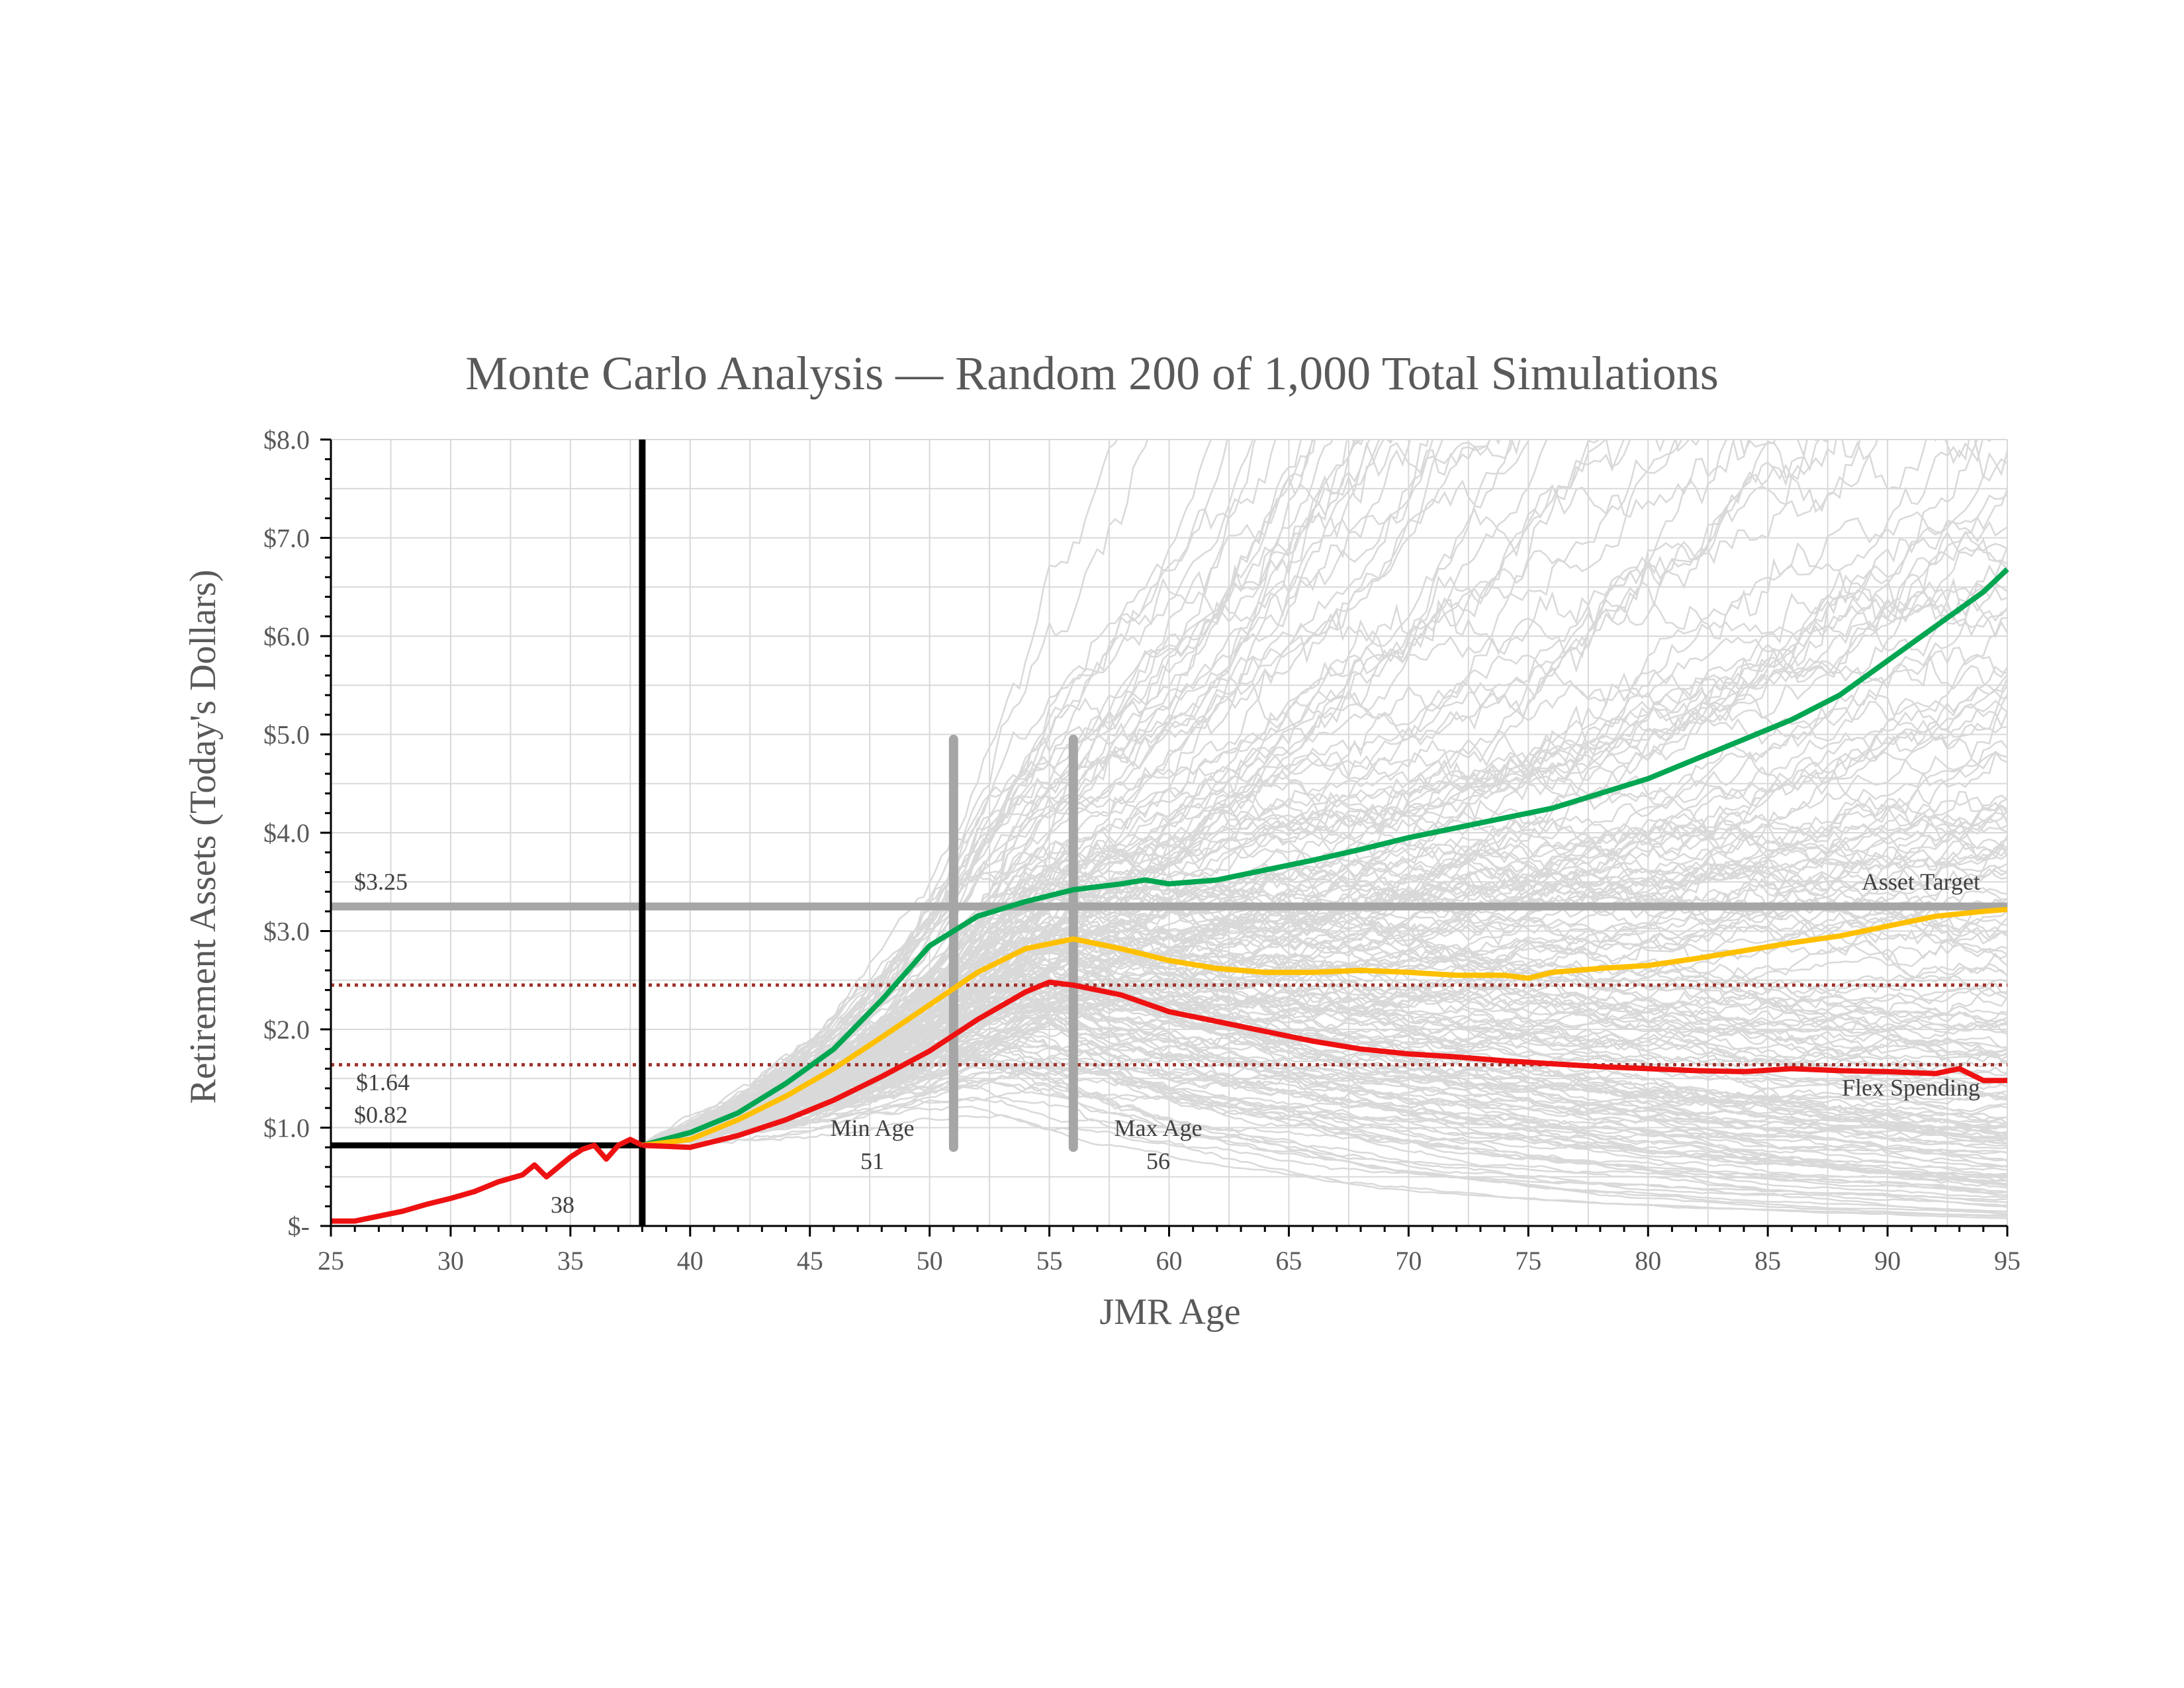  Describe the element at coordinates (1888, 1261) in the screenshot. I see `x-tick-label: 90` at that location.